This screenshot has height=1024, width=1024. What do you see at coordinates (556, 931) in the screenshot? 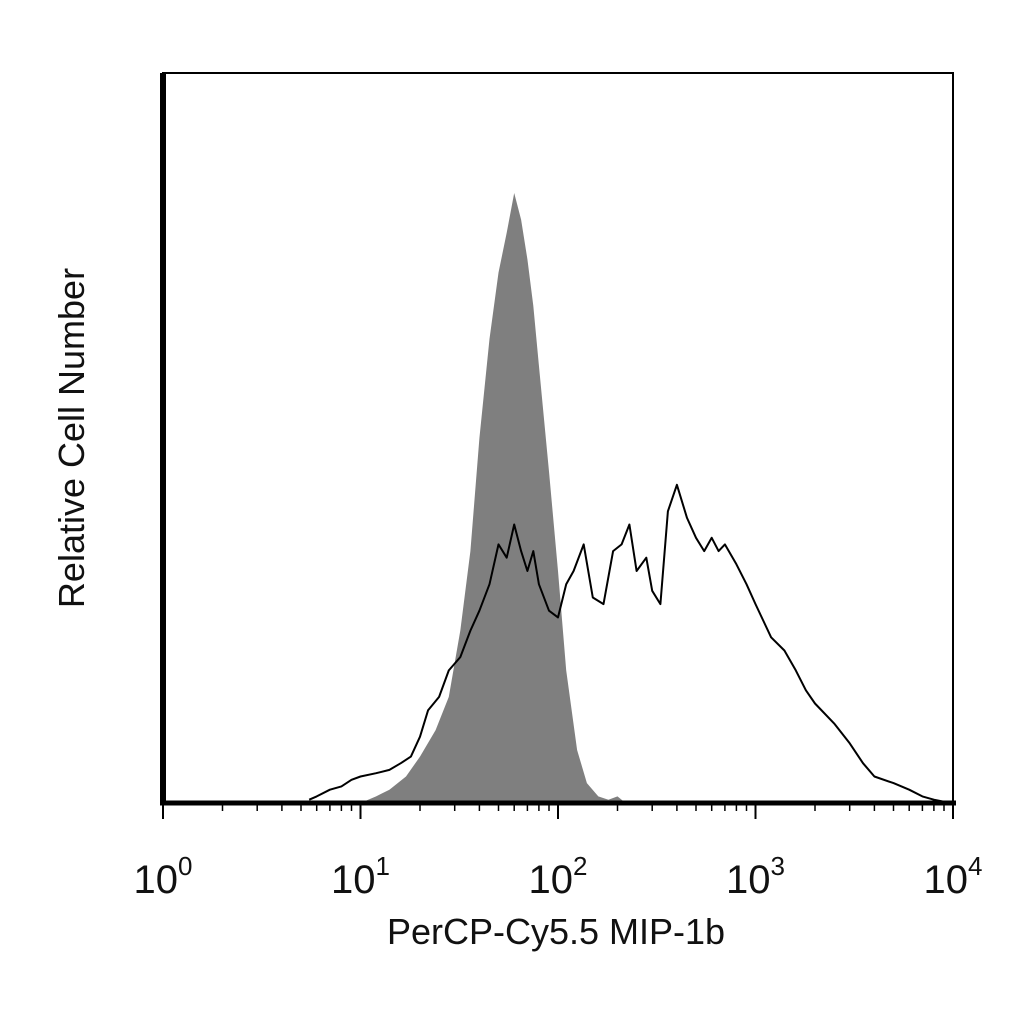
I see `x-axis-title: PerCP-Cy5.5 MIP-1b` at bounding box center [556, 931].